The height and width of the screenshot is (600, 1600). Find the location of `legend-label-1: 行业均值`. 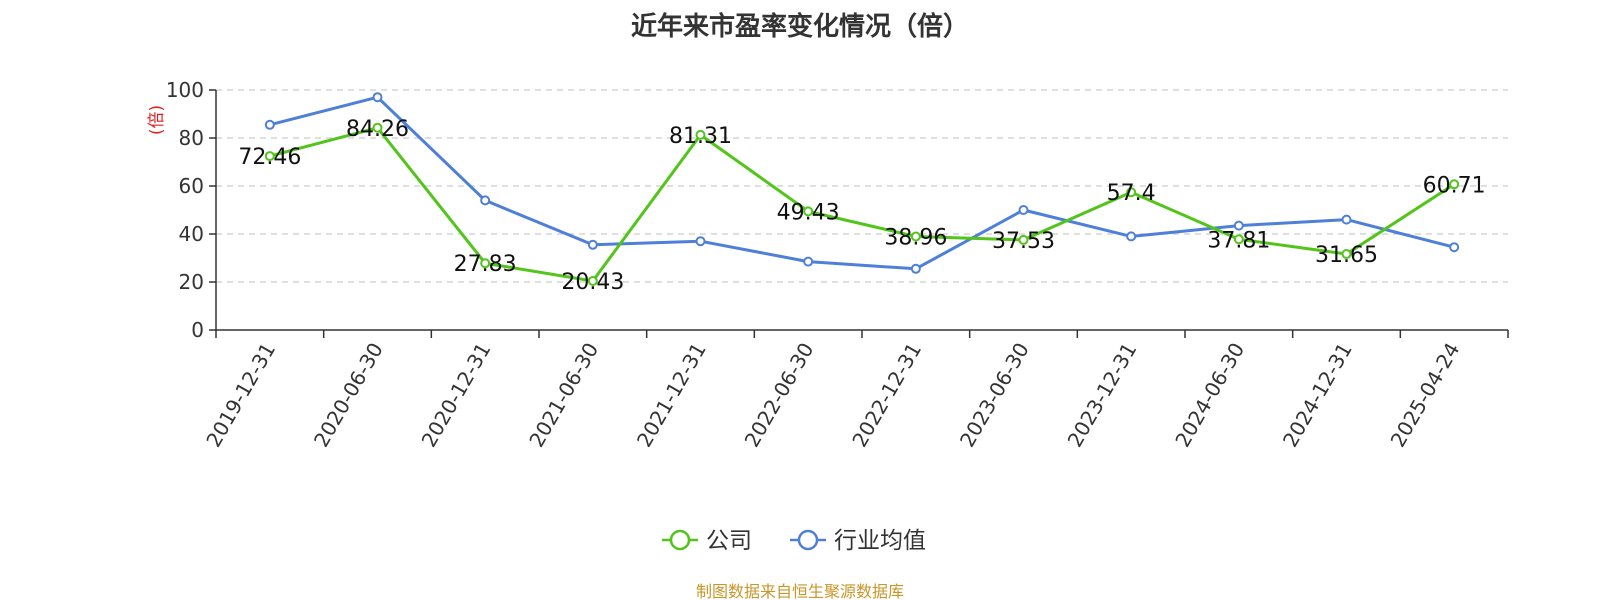

legend-label-1: 行业均值 is located at coordinates (880, 541).